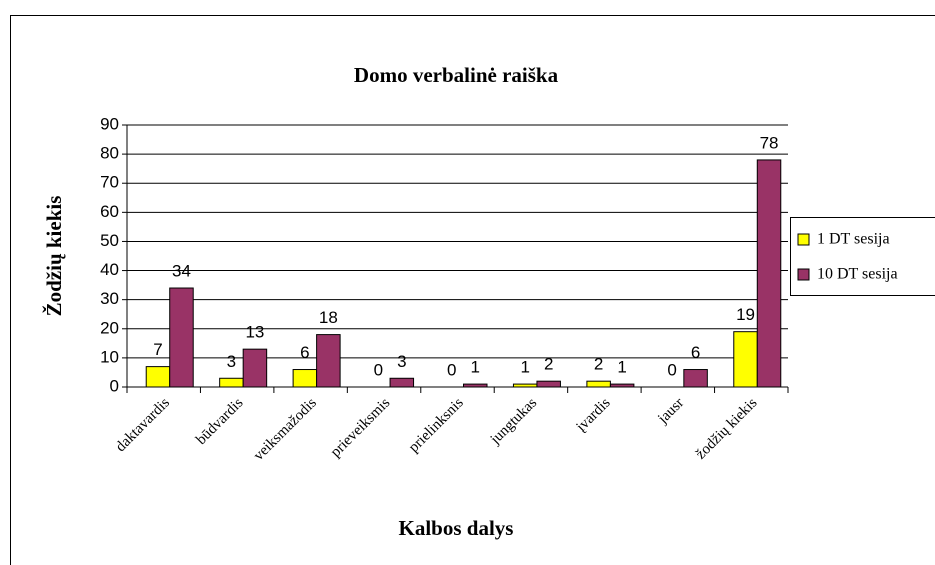  Describe the element at coordinates (109, 240) in the screenshot. I see `y-tick-label: 50` at that location.